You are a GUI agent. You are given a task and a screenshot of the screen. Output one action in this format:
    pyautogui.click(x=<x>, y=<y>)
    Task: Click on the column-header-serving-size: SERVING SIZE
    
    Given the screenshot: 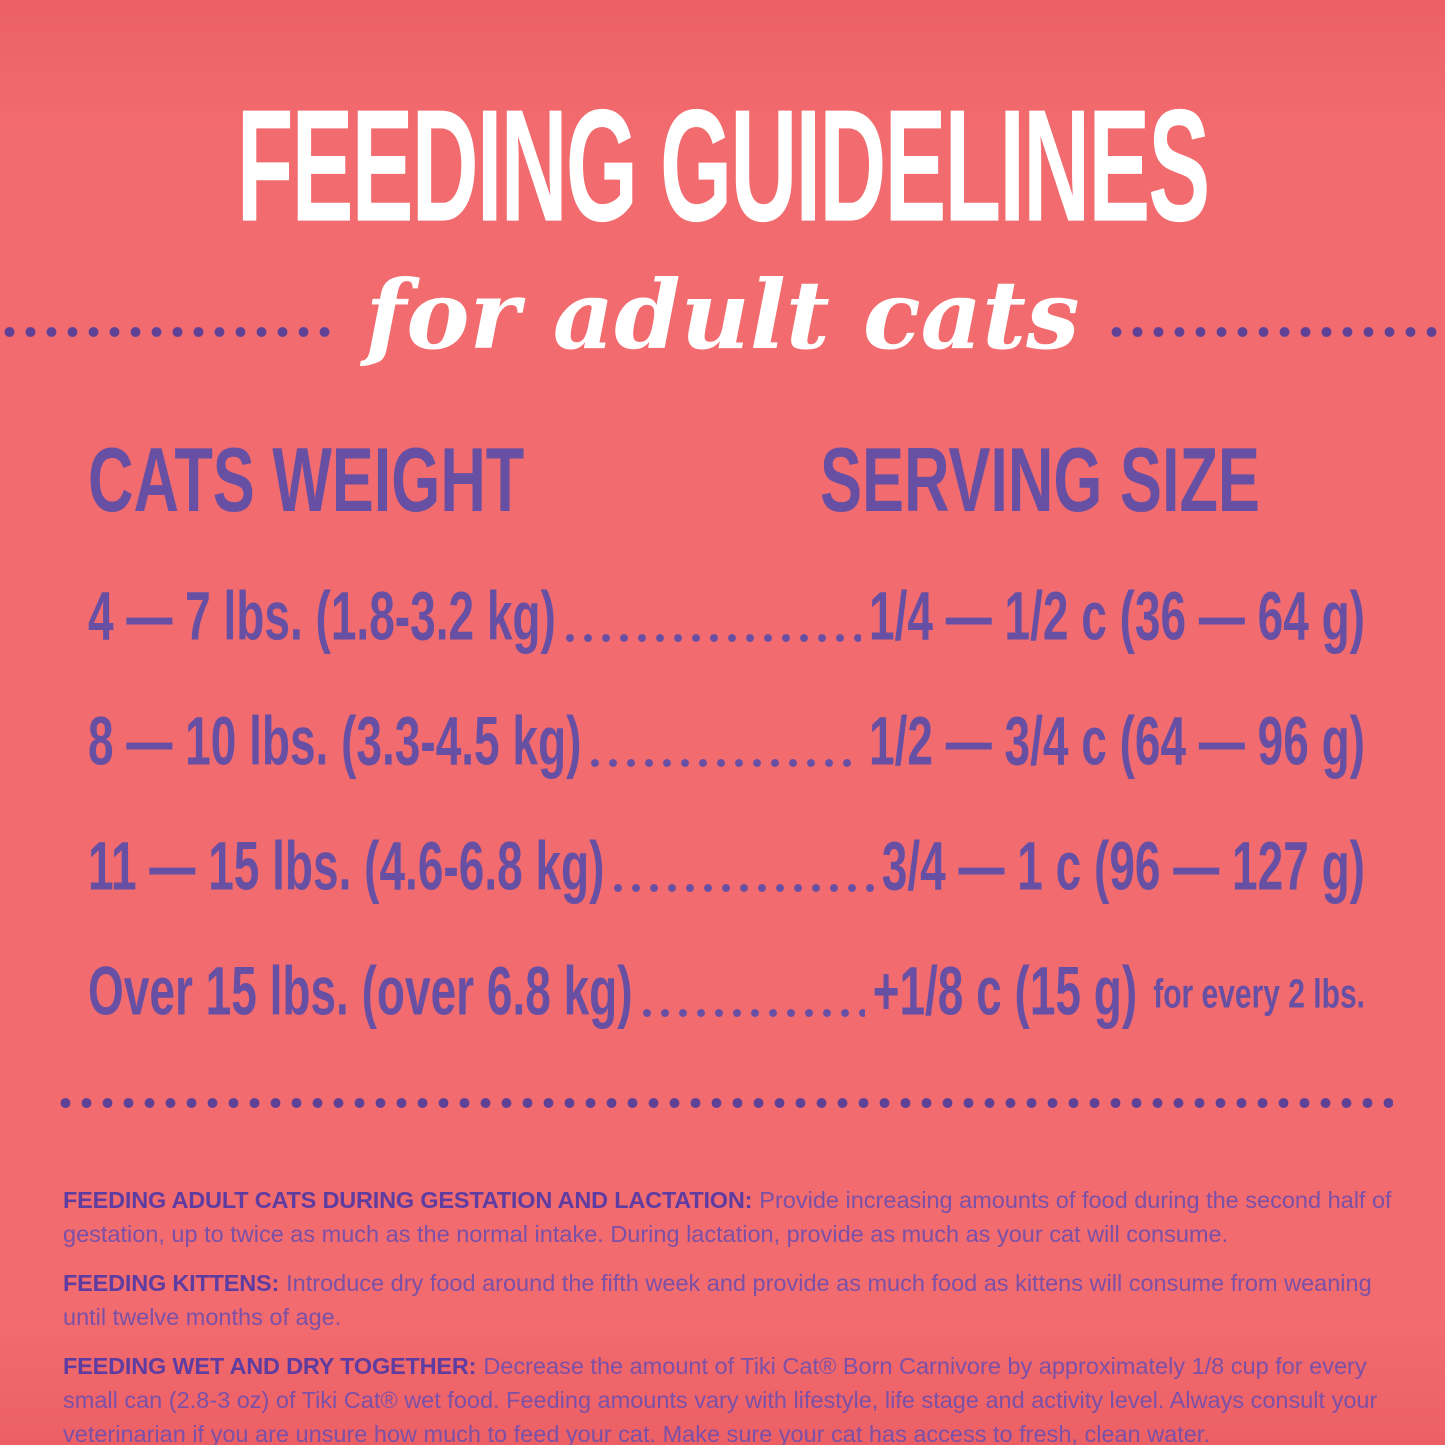 What is the action you would take?
    pyautogui.click(x=1040, y=480)
    